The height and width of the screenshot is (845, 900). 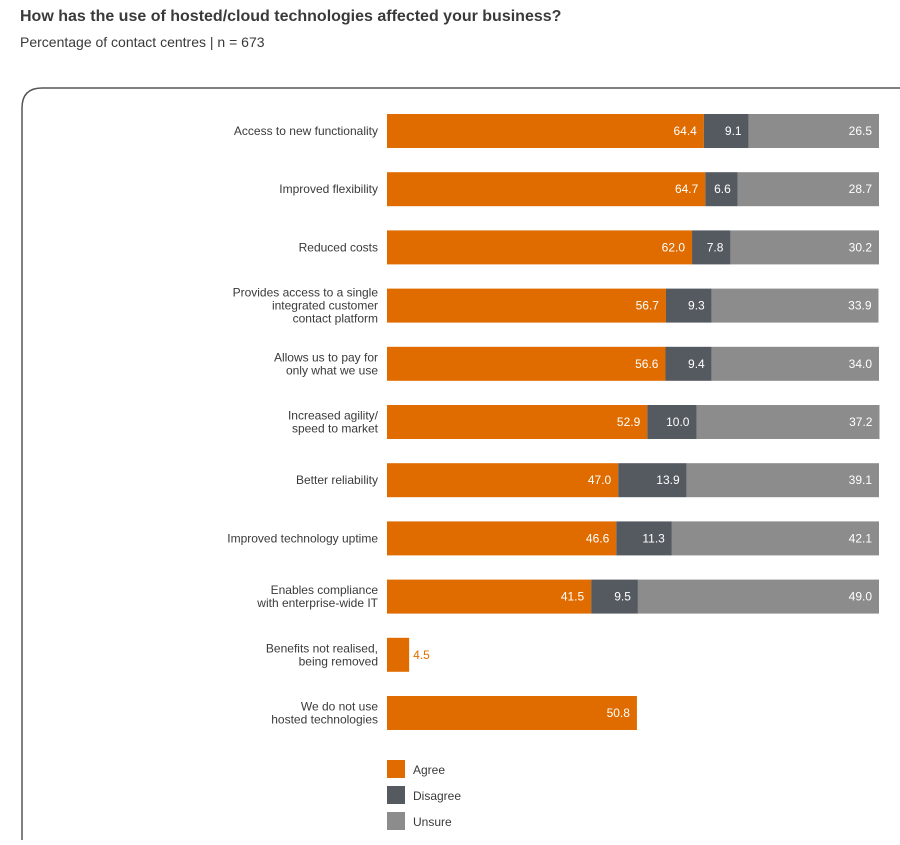 What do you see at coordinates (306, 131) in the screenshot?
I see `category-label: Access to new functionality` at bounding box center [306, 131].